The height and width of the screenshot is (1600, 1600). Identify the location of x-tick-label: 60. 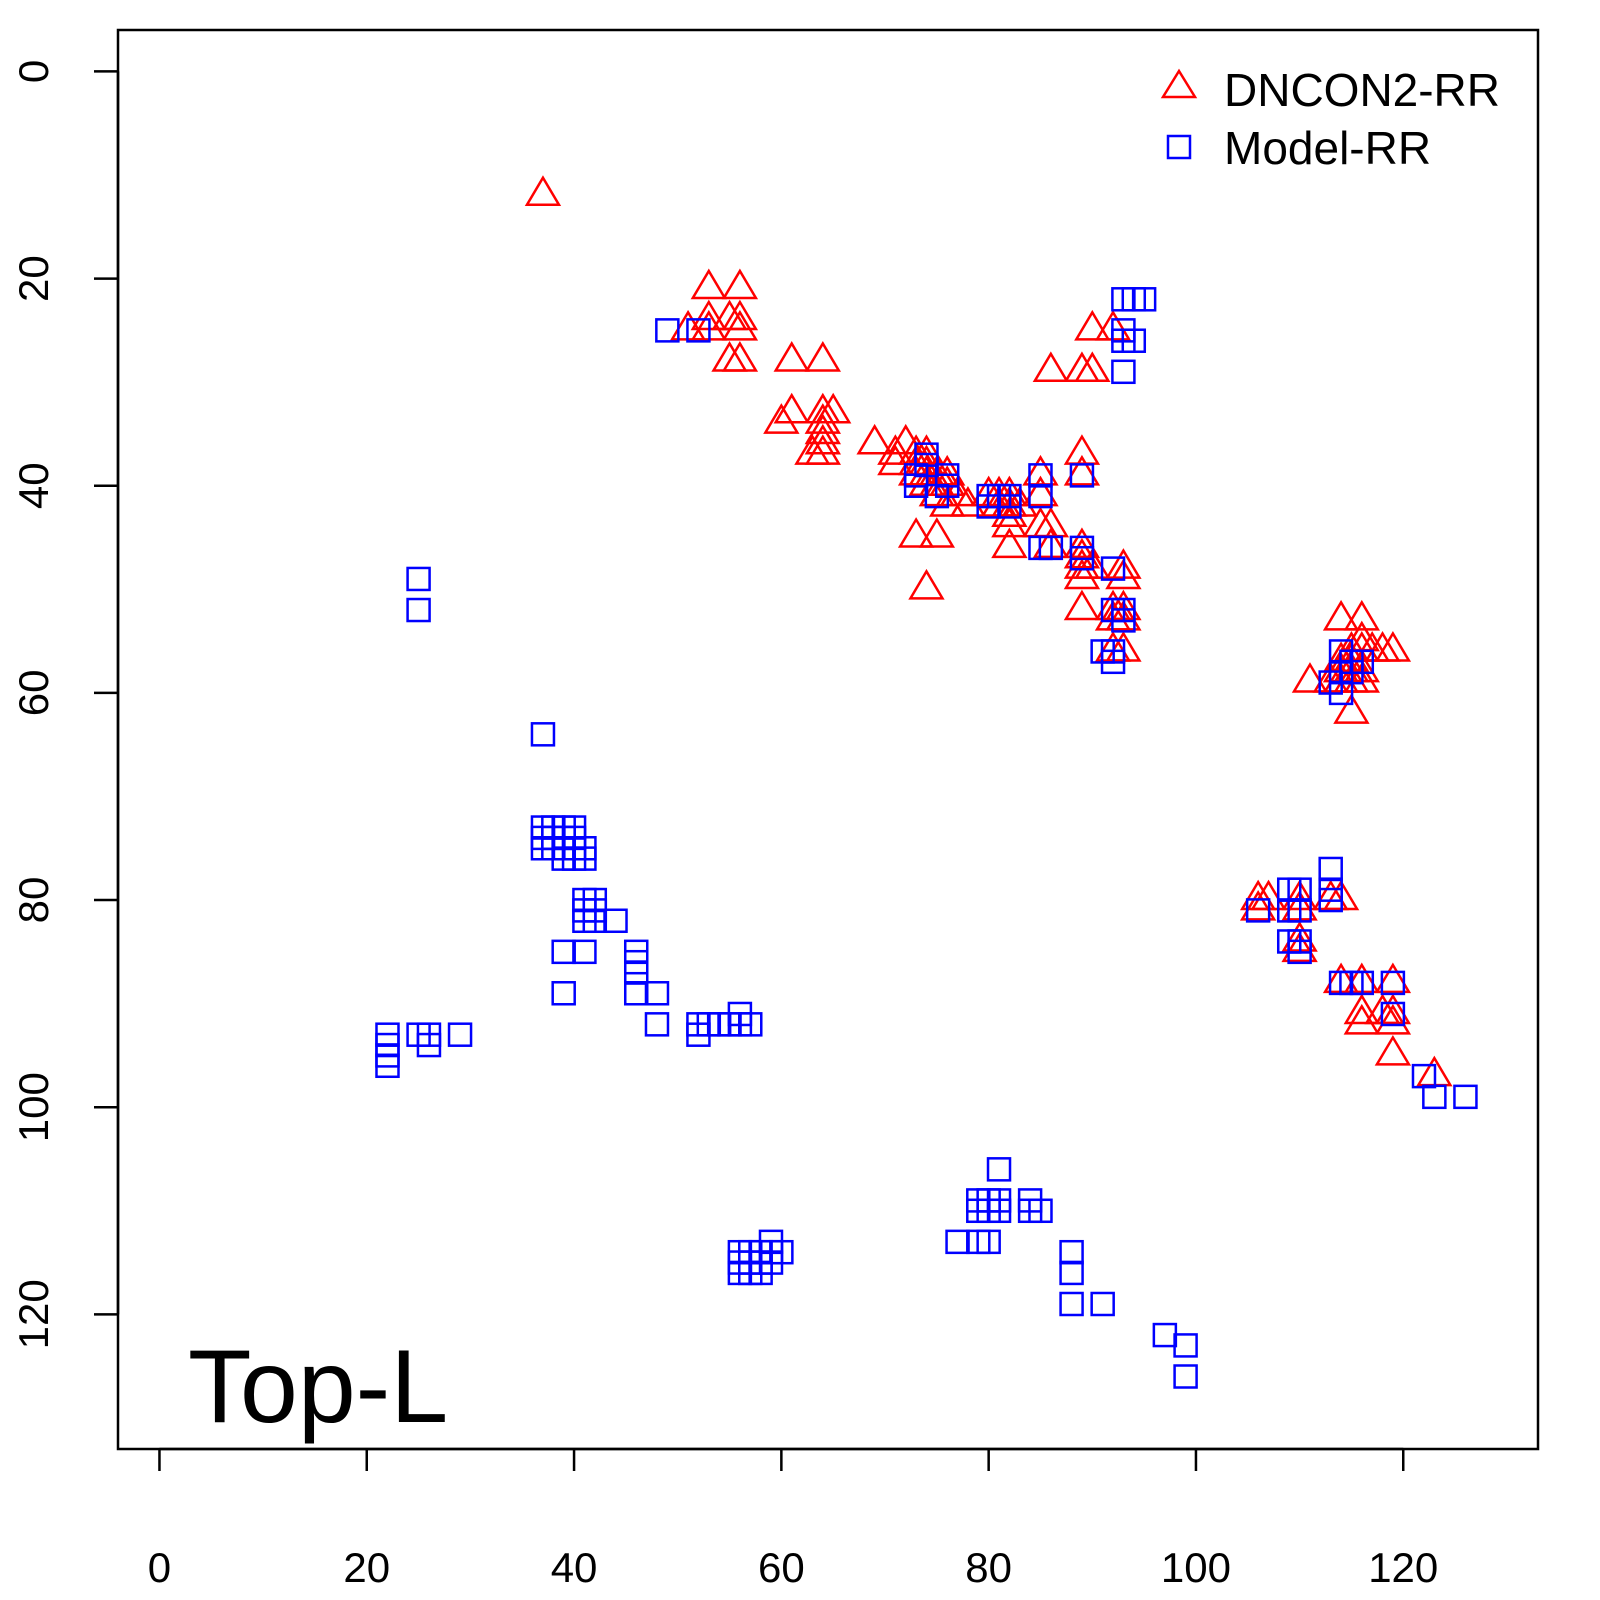
(781, 1567).